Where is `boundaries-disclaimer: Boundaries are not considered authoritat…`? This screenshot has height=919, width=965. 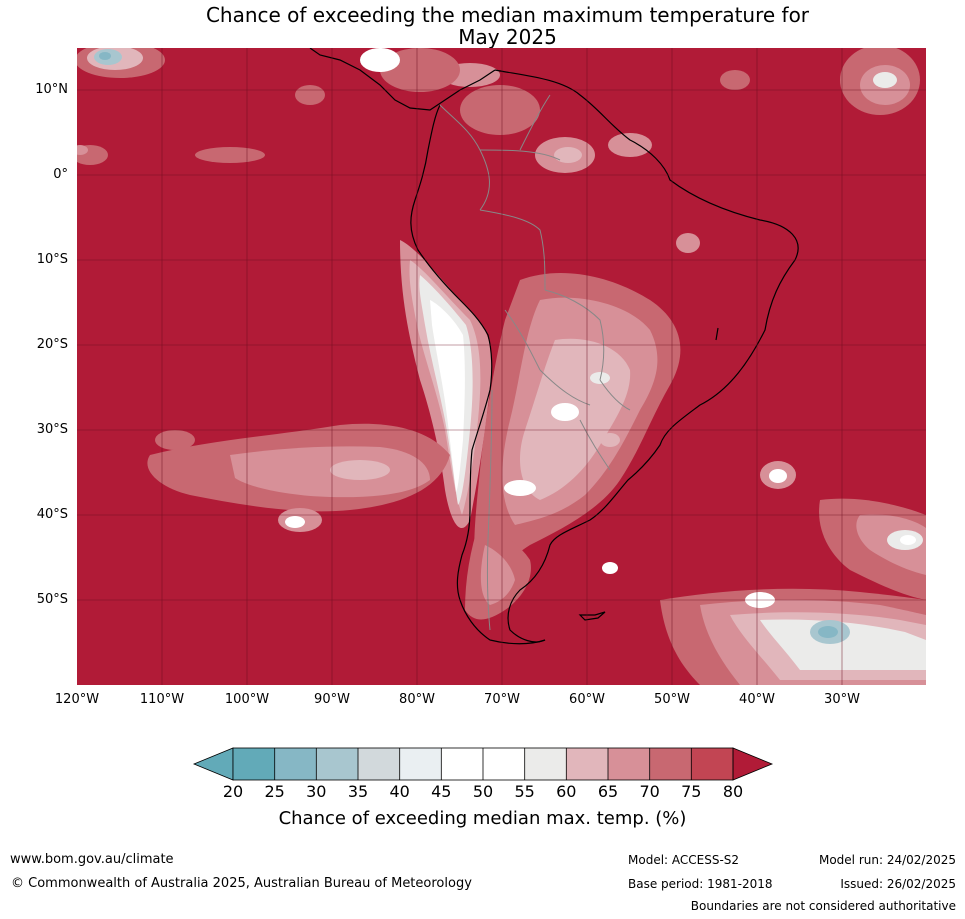 boundaries-disclaimer: Boundaries are not considered authoritat… is located at coordinates (823, 906).